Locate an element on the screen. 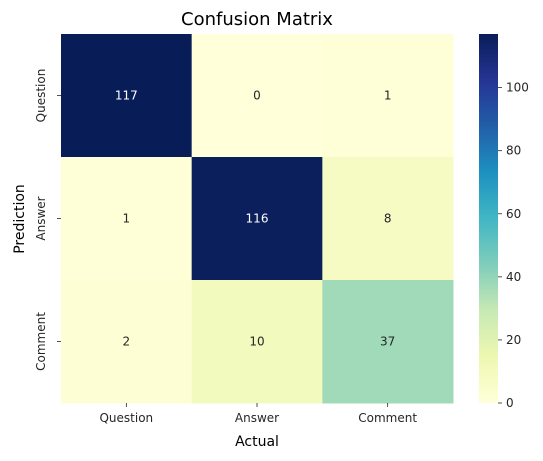  y-tick-label: Comment is located at coordinates (41, 341).